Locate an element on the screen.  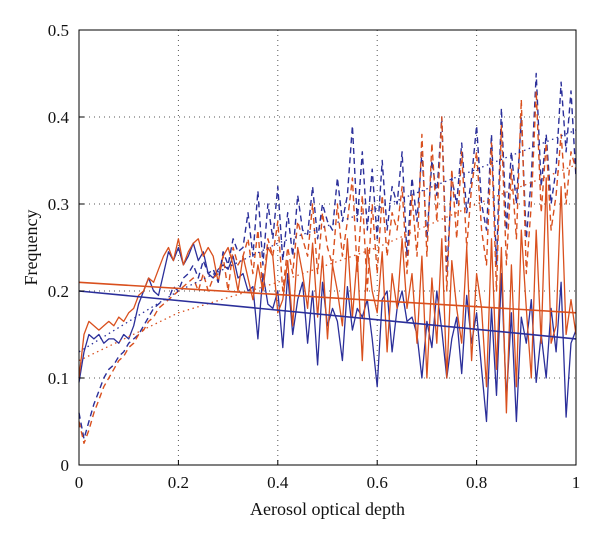
x-tick-label: 0.6 is located at coordinates (377, 482).